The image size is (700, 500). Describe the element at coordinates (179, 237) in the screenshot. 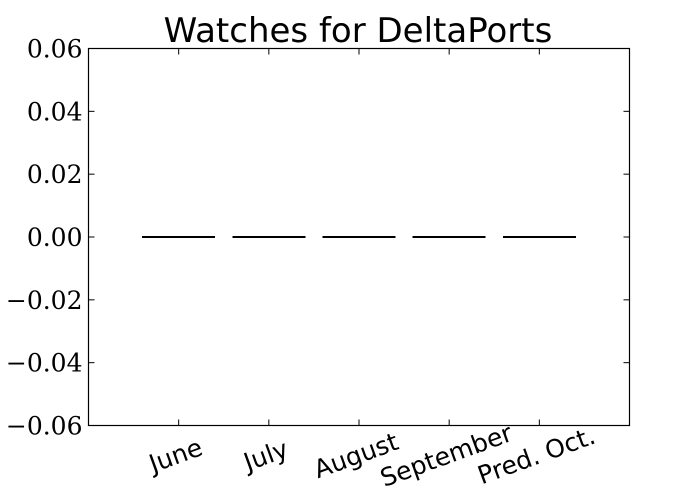

I see `bar-june` at that location.